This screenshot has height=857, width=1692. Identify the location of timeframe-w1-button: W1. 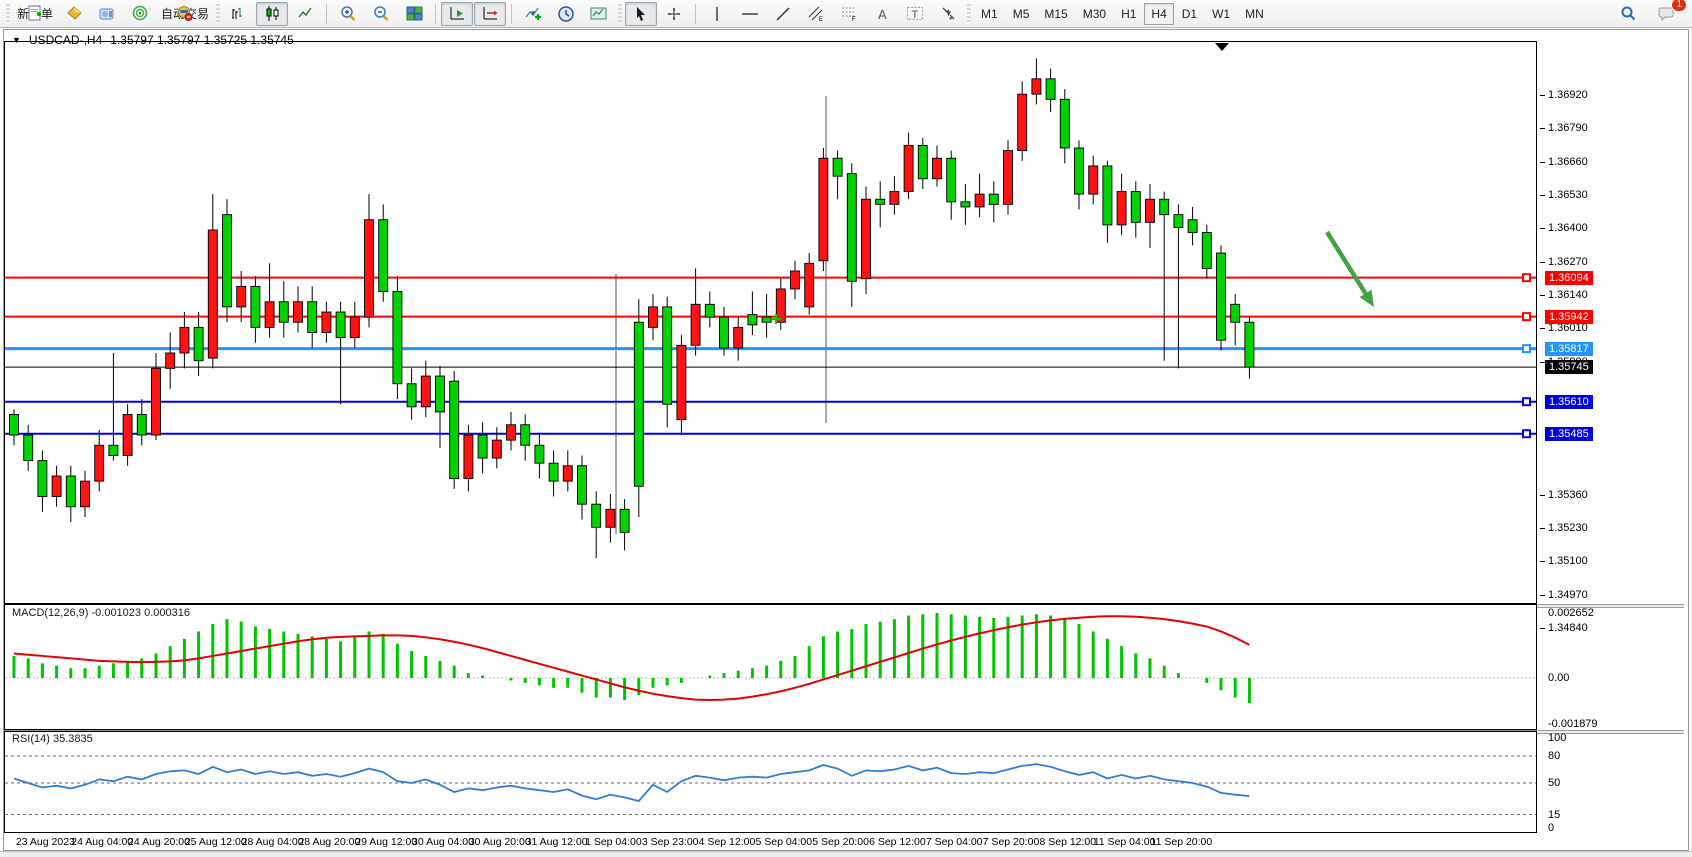
(1221, 13).